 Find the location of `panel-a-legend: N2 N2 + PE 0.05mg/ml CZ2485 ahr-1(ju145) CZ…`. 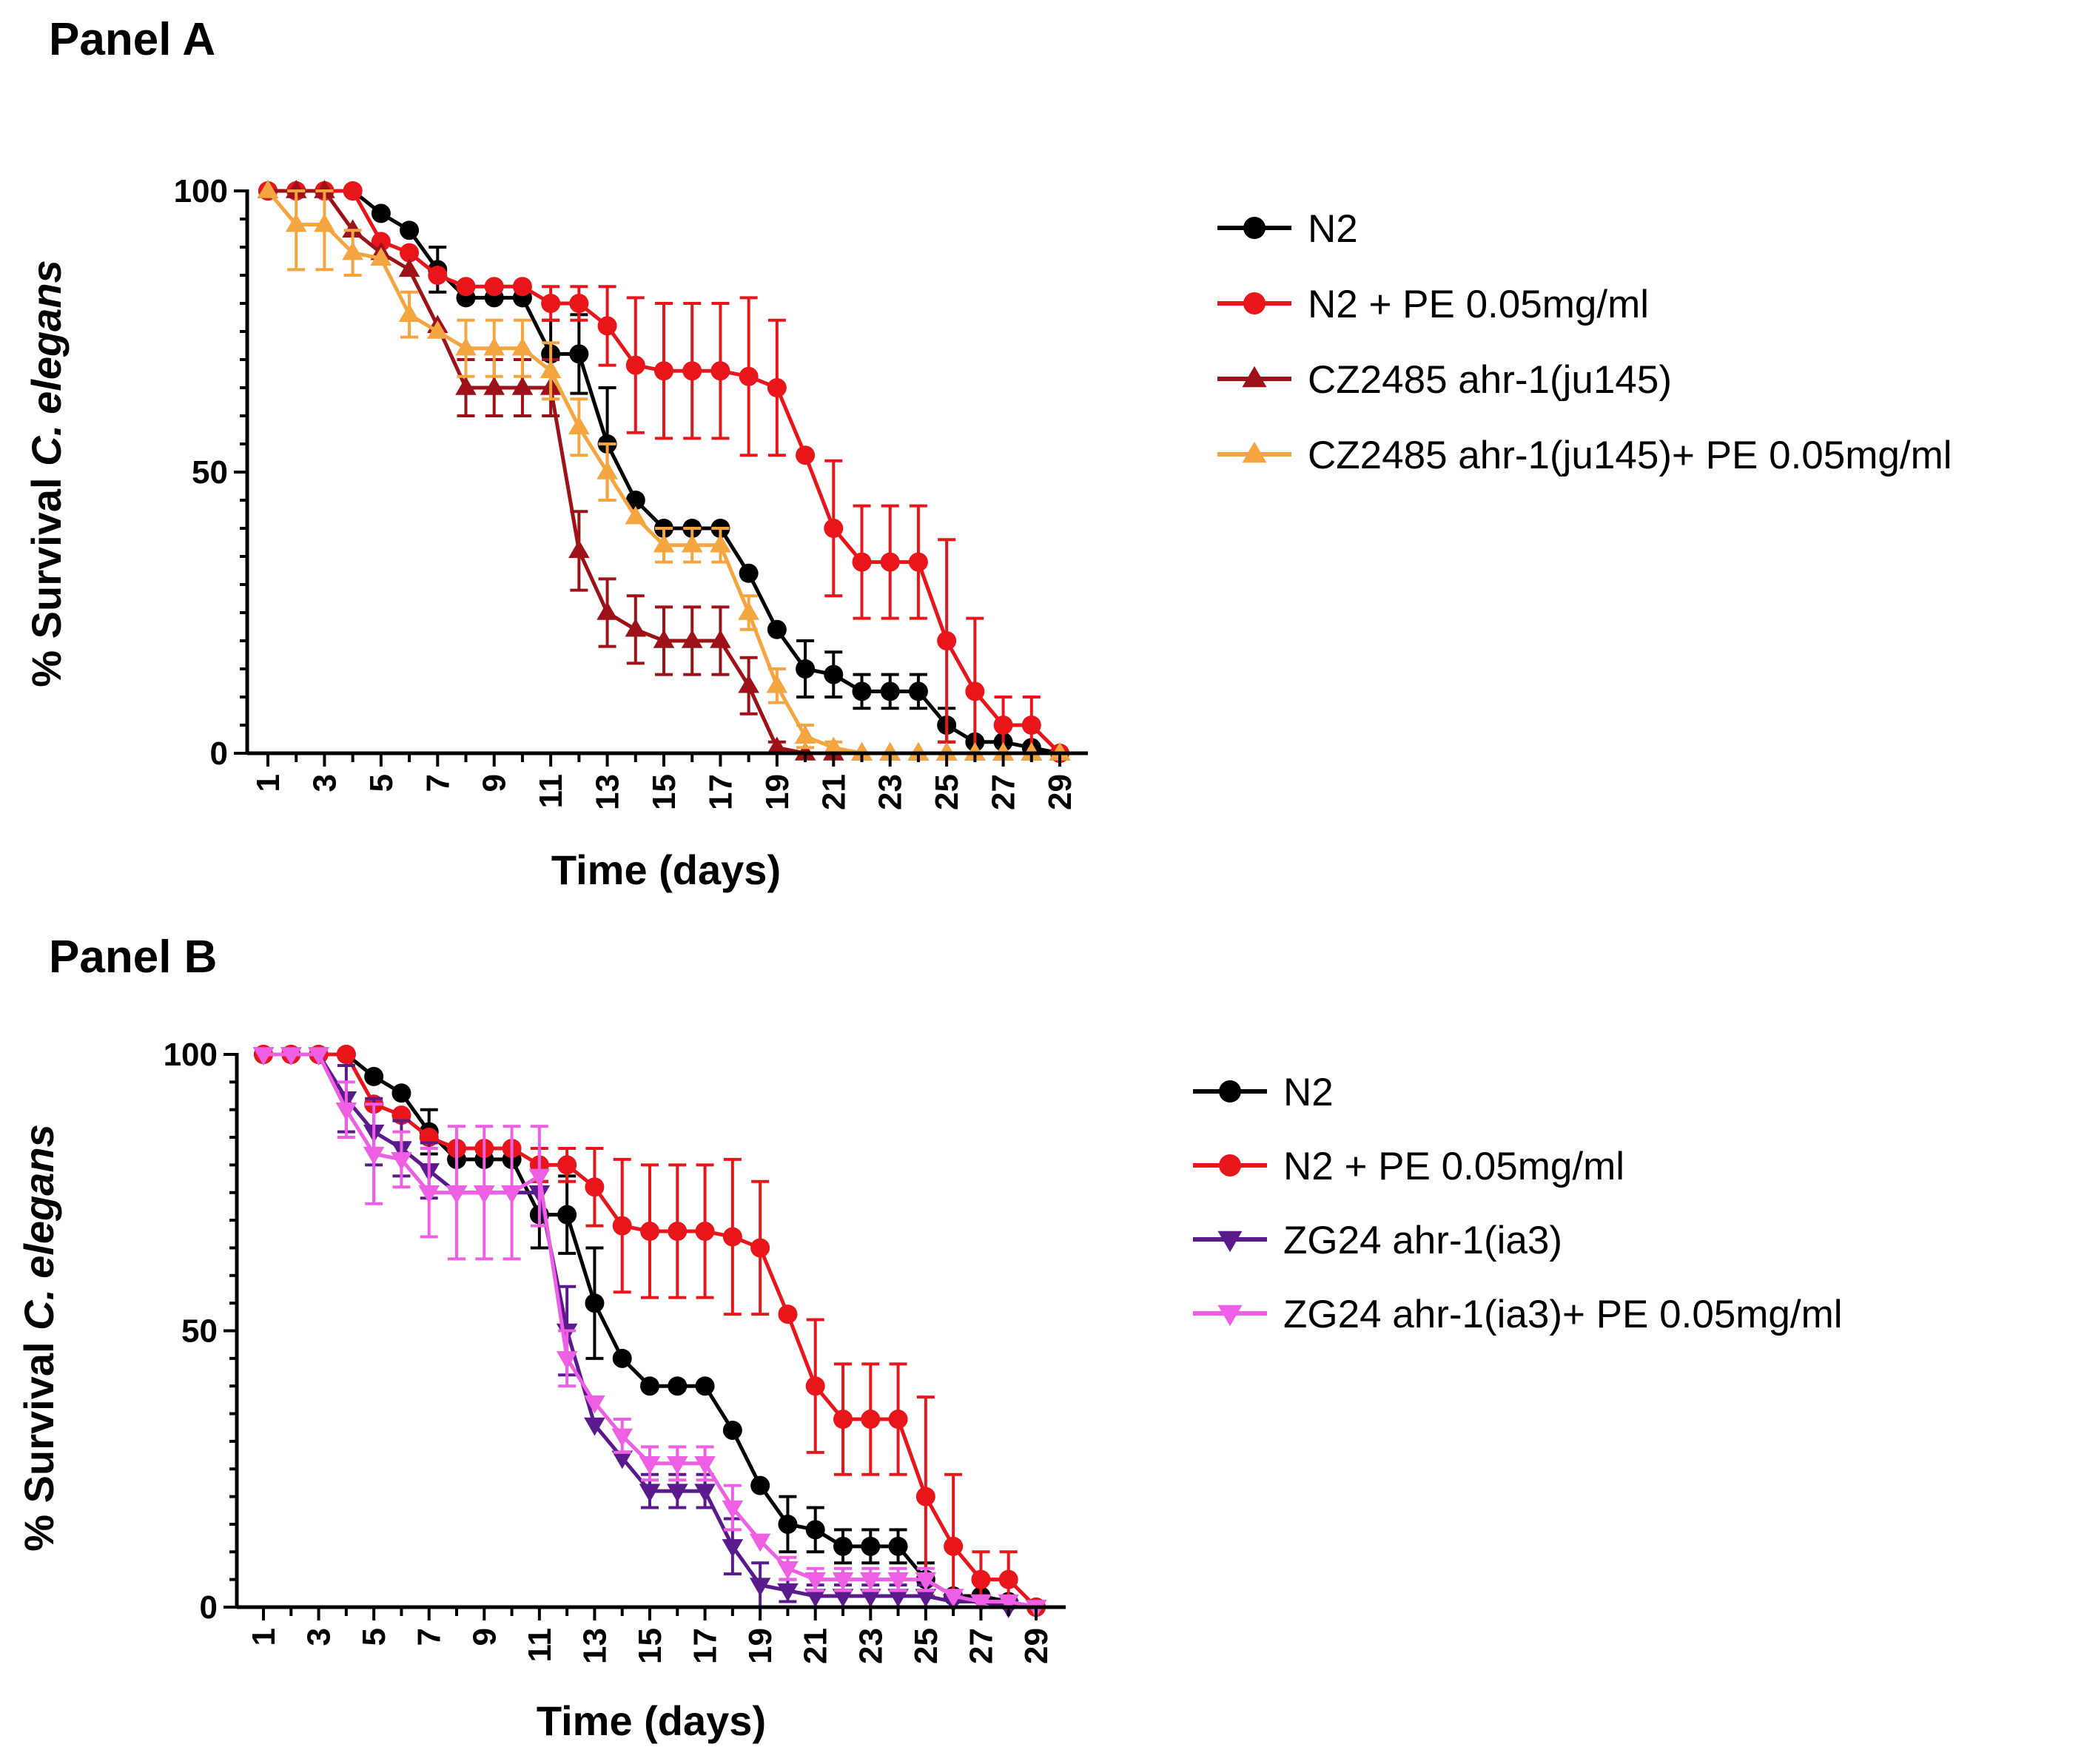

panel-a-legend: N2 N2 + PE 0.05mg/ml CZ2485 ahr-1(ju145) CZ… is located at coordinates (1584, 342).